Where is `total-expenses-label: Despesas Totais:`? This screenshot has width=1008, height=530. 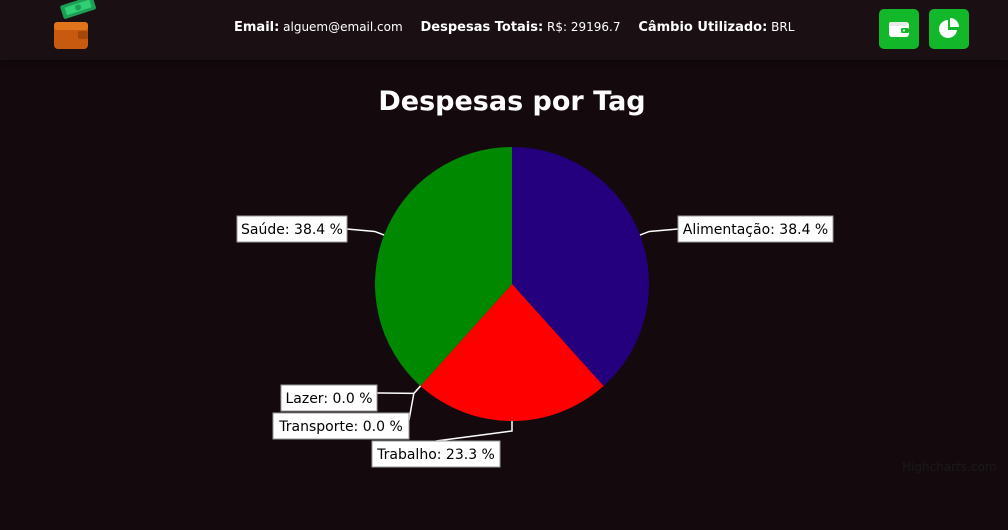
total-expenses-label: Despesas Totais: is located at coordinates (482, 27).